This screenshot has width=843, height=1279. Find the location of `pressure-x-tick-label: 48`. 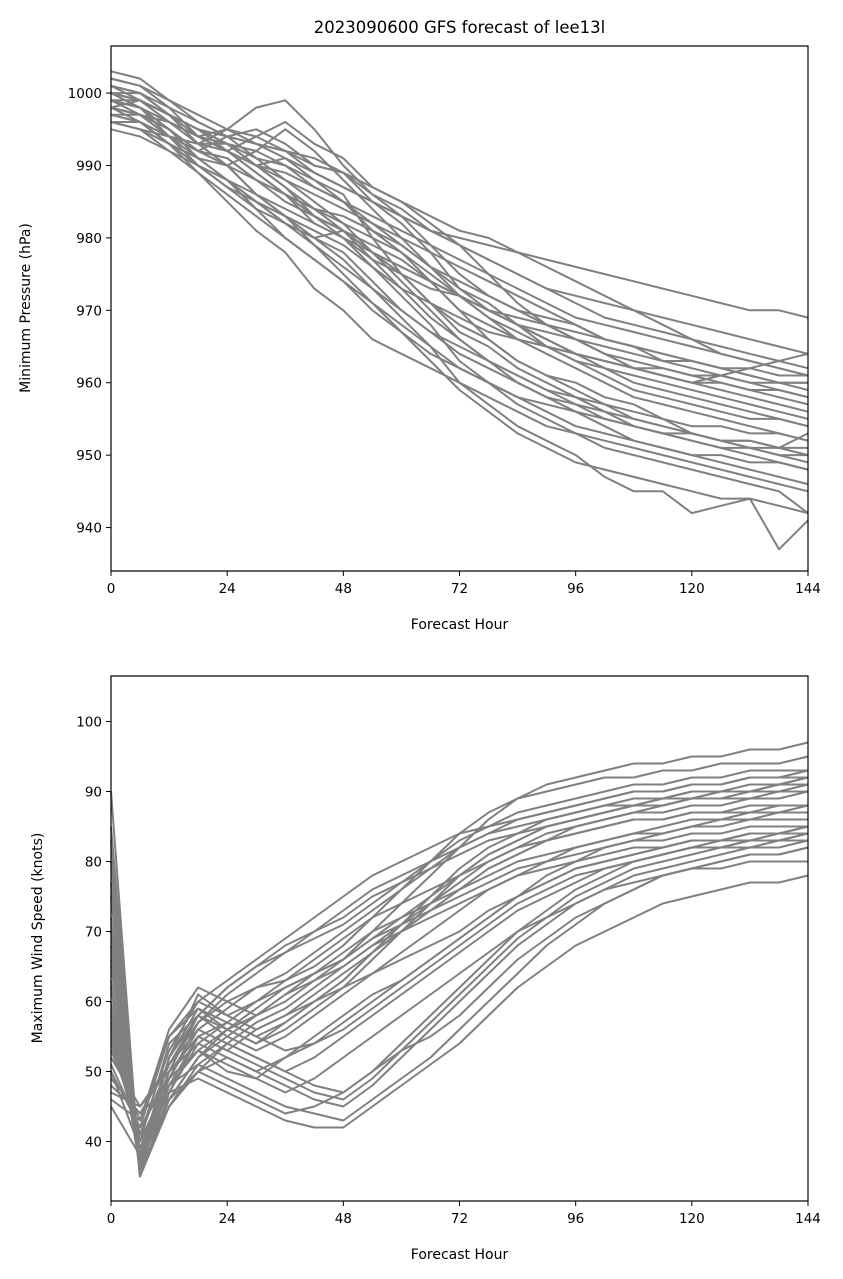

pressure-x-tick-label: 48 is located at coordinates (343, 589).